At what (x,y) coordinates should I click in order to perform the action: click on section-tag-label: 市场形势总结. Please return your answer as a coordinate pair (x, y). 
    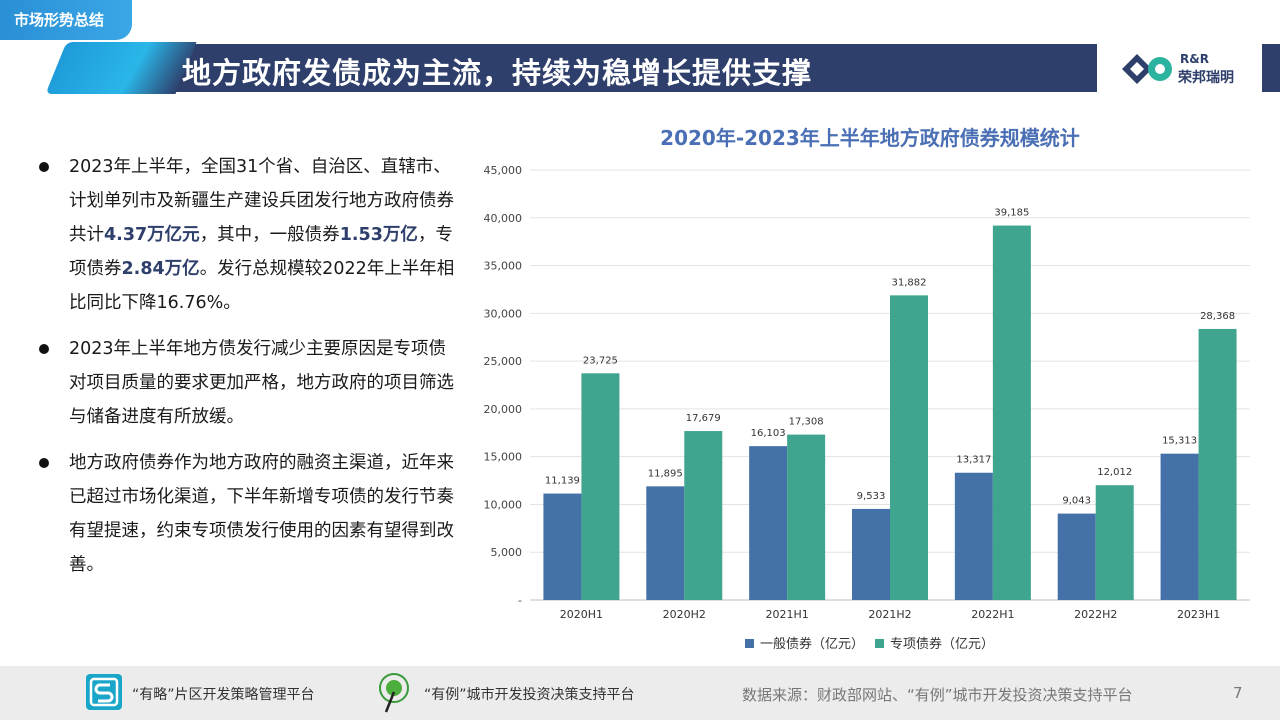
    Looking at the image, I should click on (59, 20).